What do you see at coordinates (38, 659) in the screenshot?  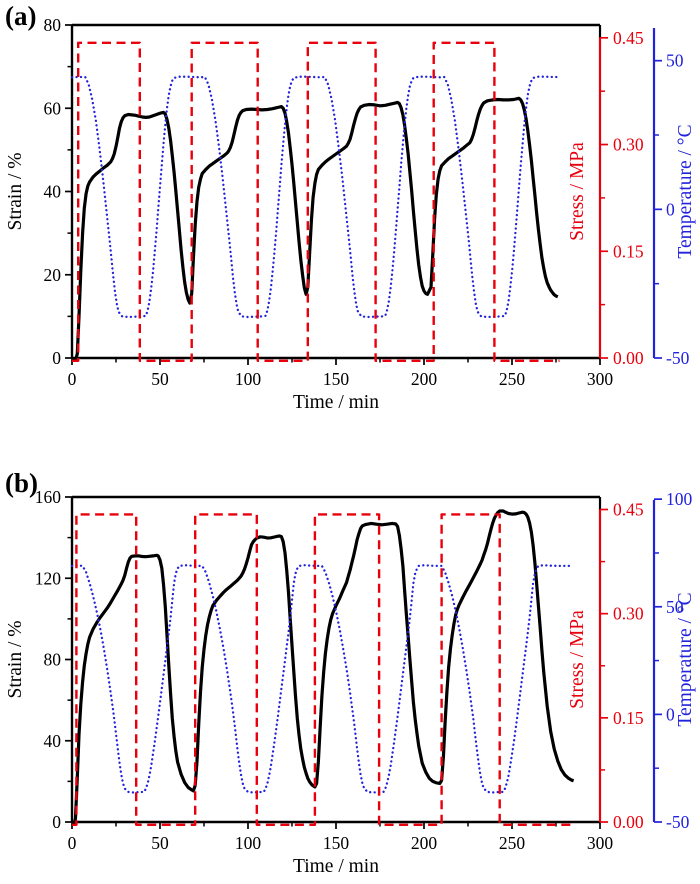 I see `y-axis-strain: 0 40 80 120 160 Strain / %` at bounding box center [38, 659].